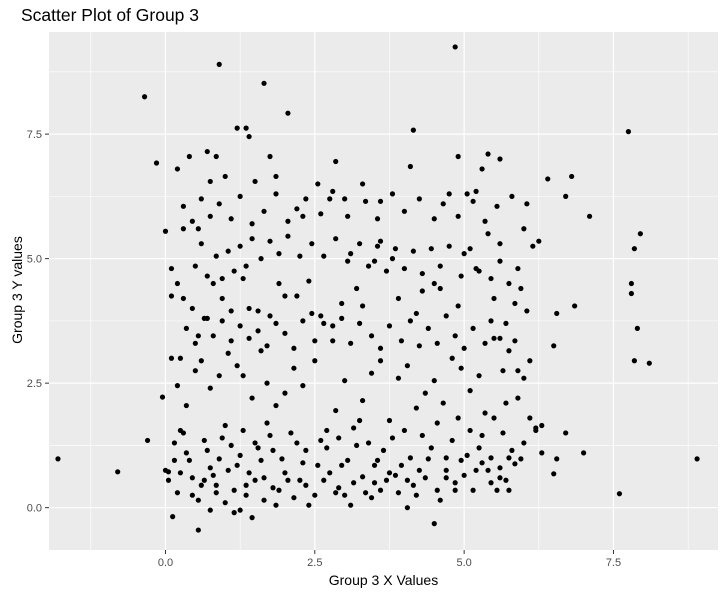  Describe the element at coordinates (383, 580) in the screenshot. I see `x-axis-label: Group 3 X Values` at that location.